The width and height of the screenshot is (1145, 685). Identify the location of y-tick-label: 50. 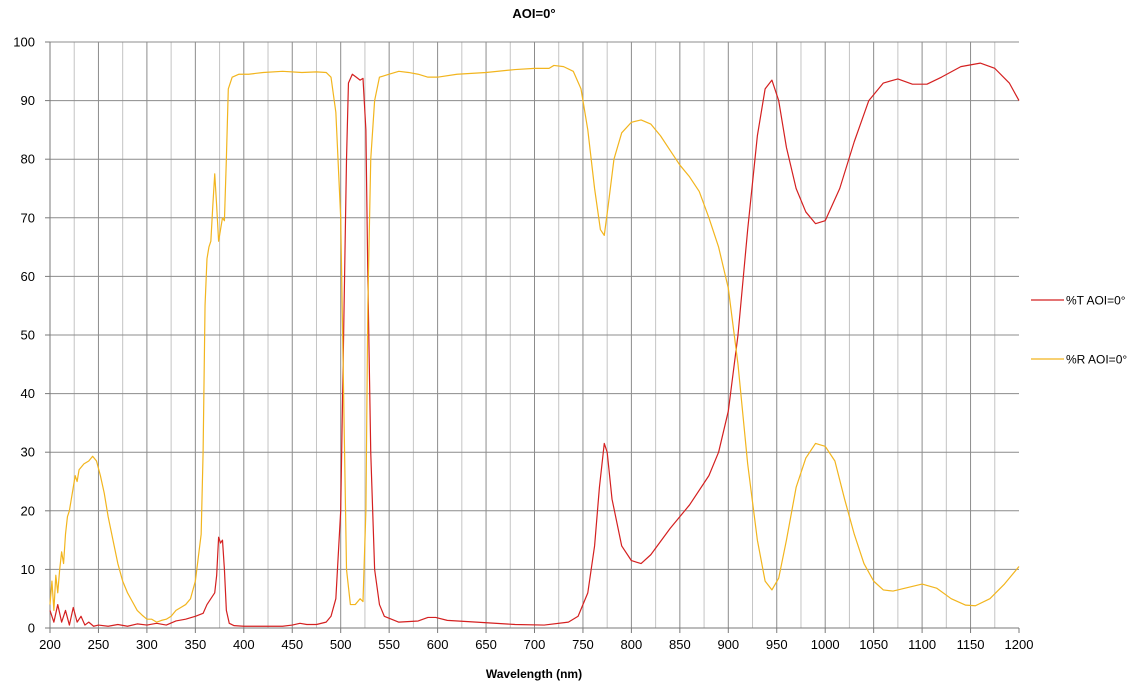
(28, 335).